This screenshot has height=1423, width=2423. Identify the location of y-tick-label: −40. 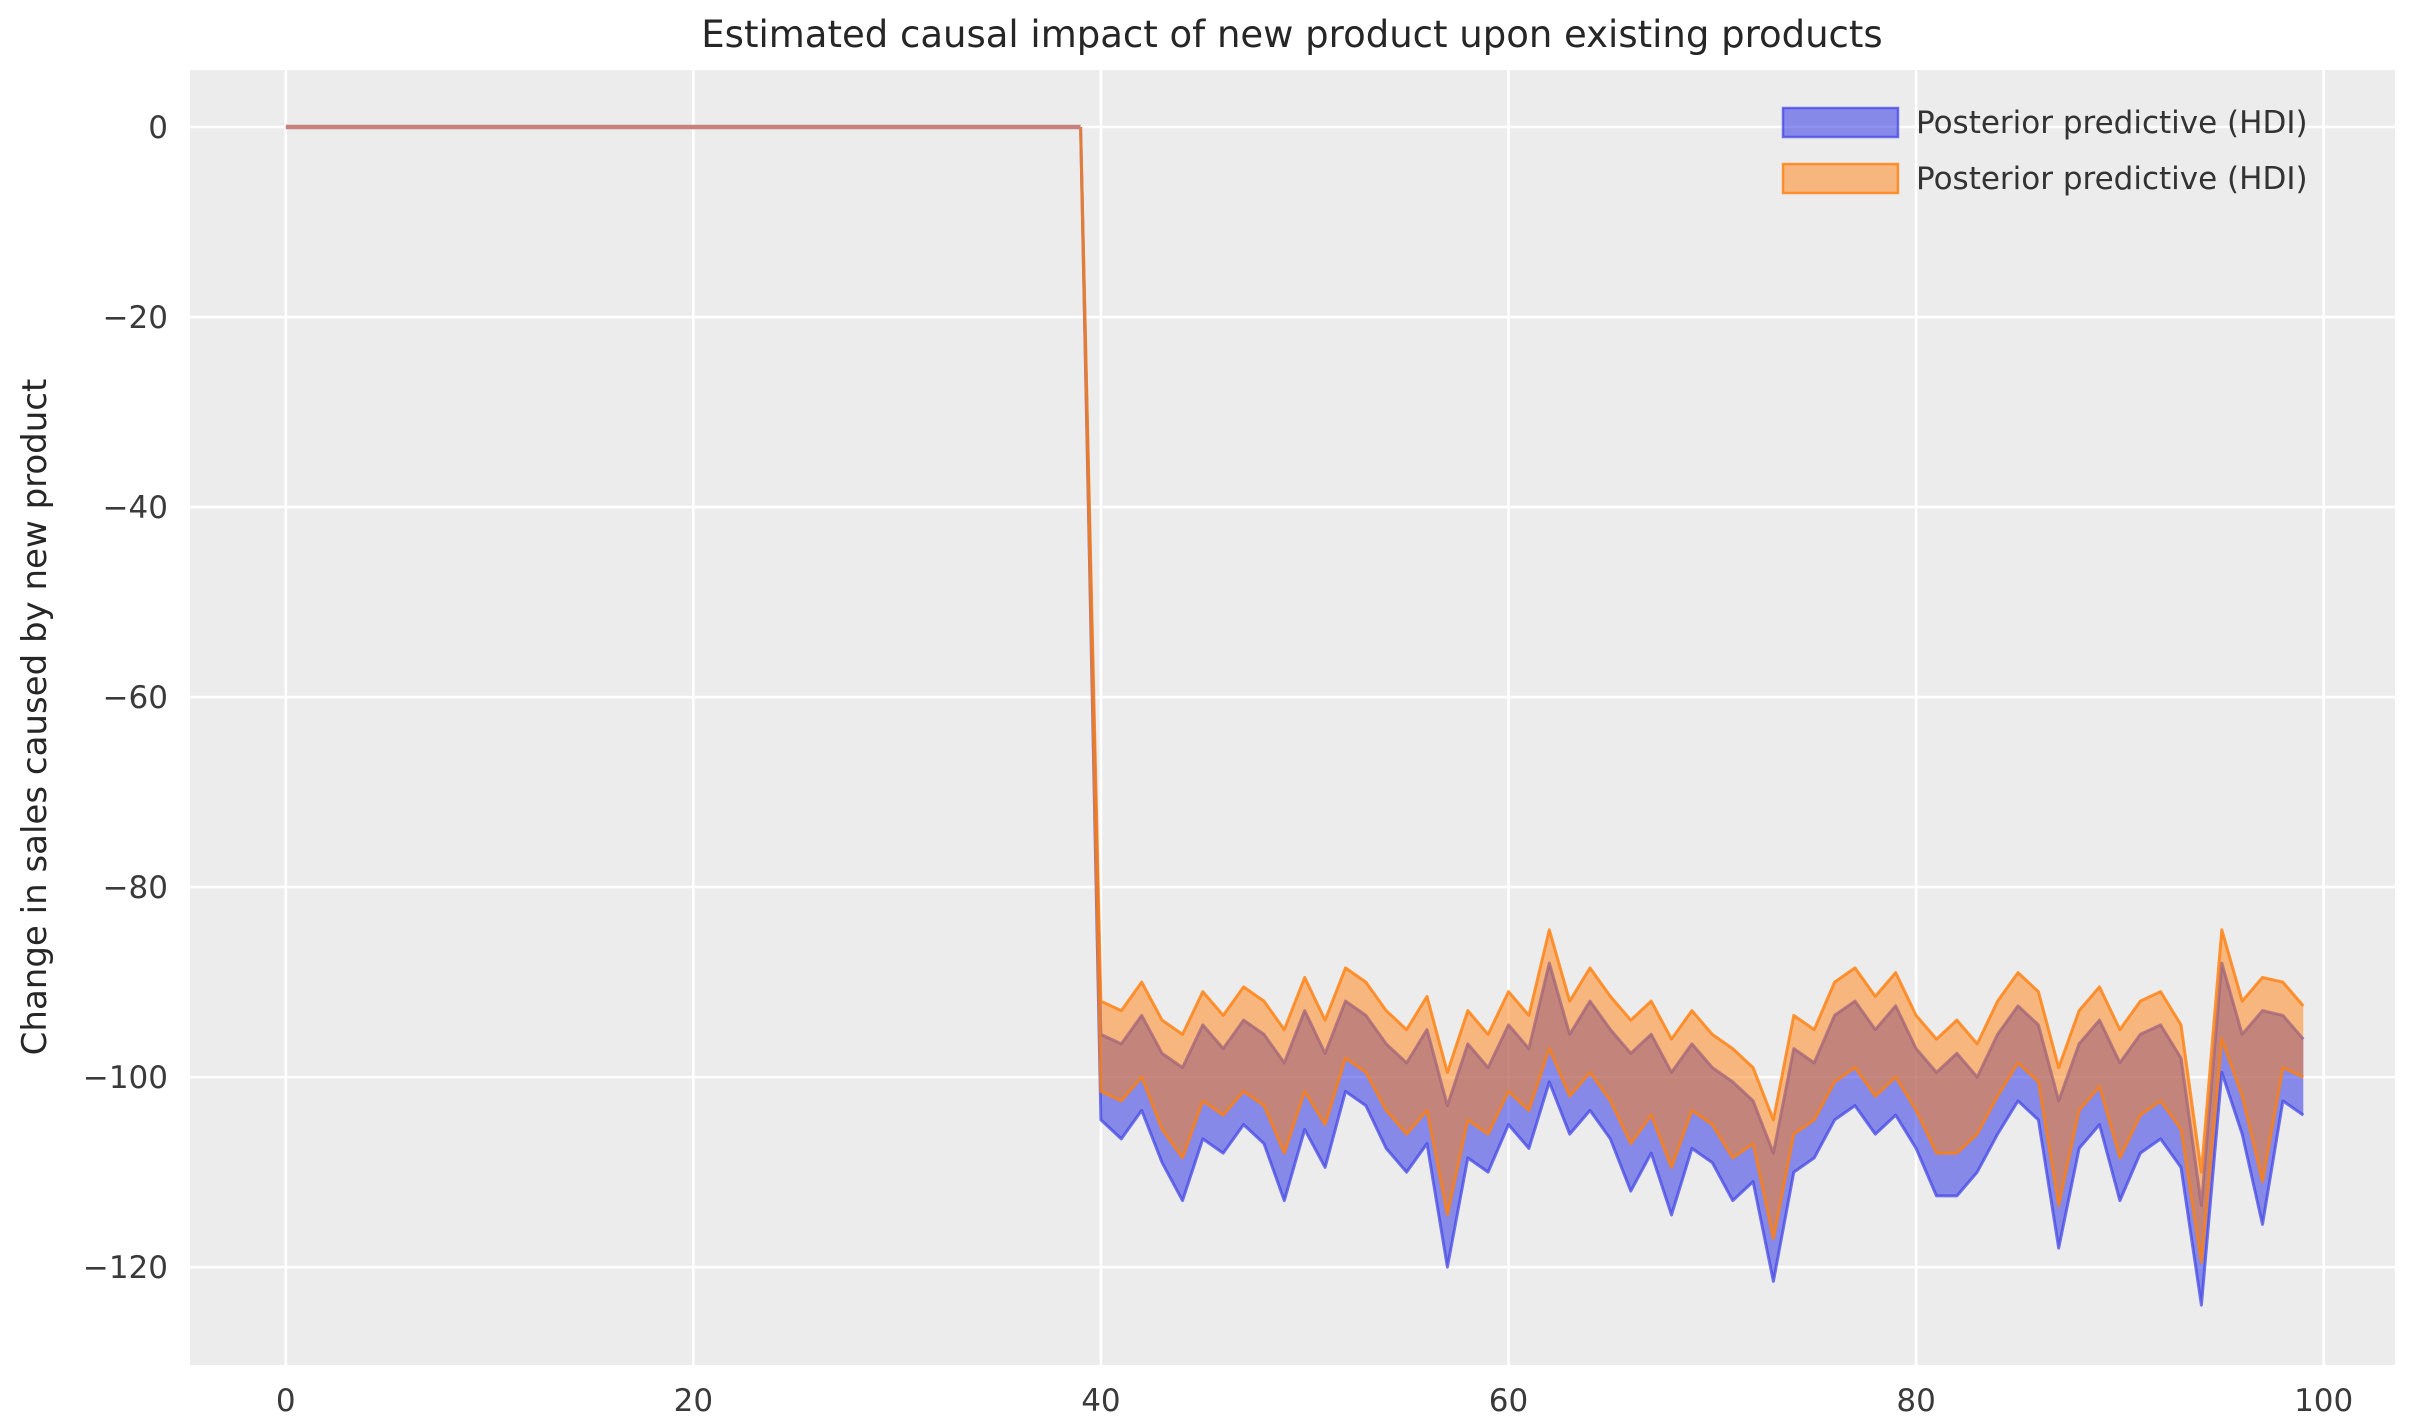
(135, 508).